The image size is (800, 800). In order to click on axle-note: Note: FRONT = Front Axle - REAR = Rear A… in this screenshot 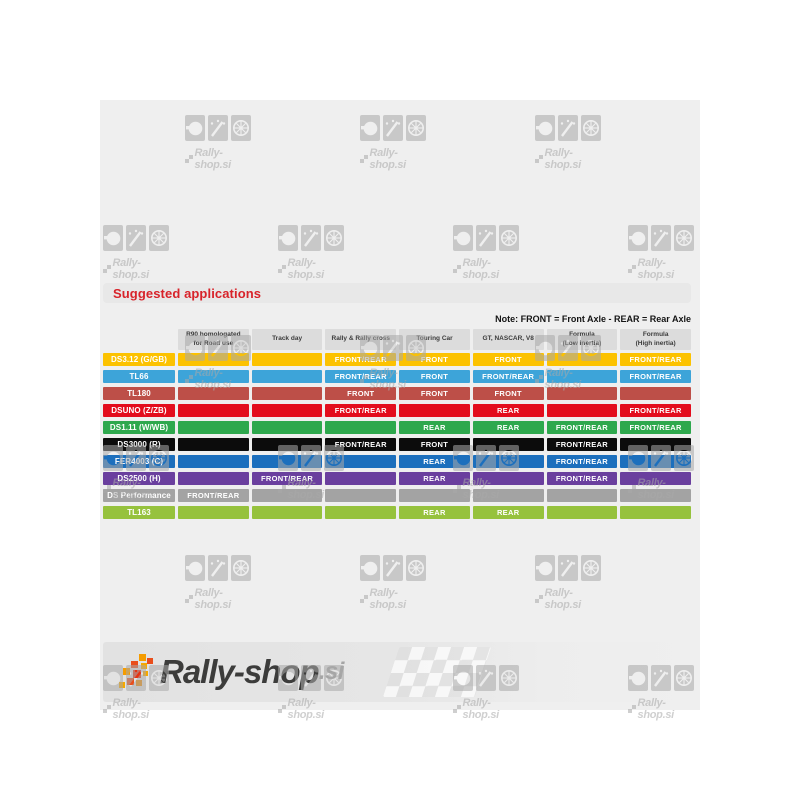, I will do `click(593, 319)`.